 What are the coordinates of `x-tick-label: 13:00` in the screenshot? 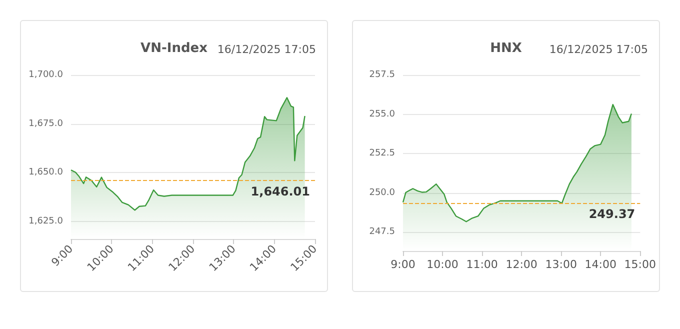 It's located at (561, 264).